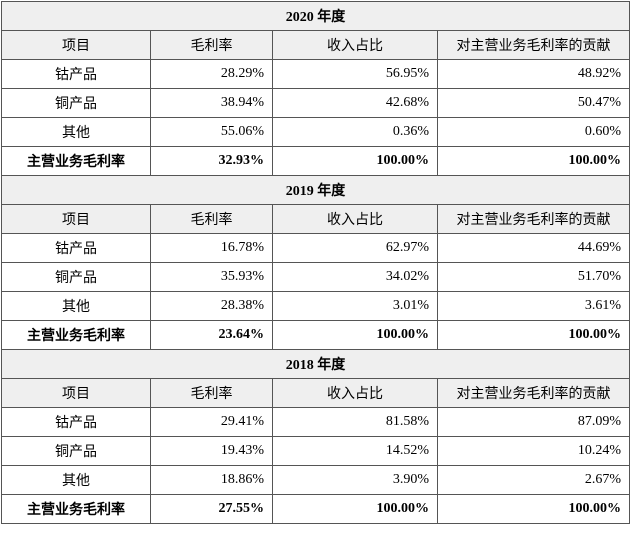 This screenshot has height=543, width=630. I want to click on table-cell: 2020 年度, so click(315, 16).